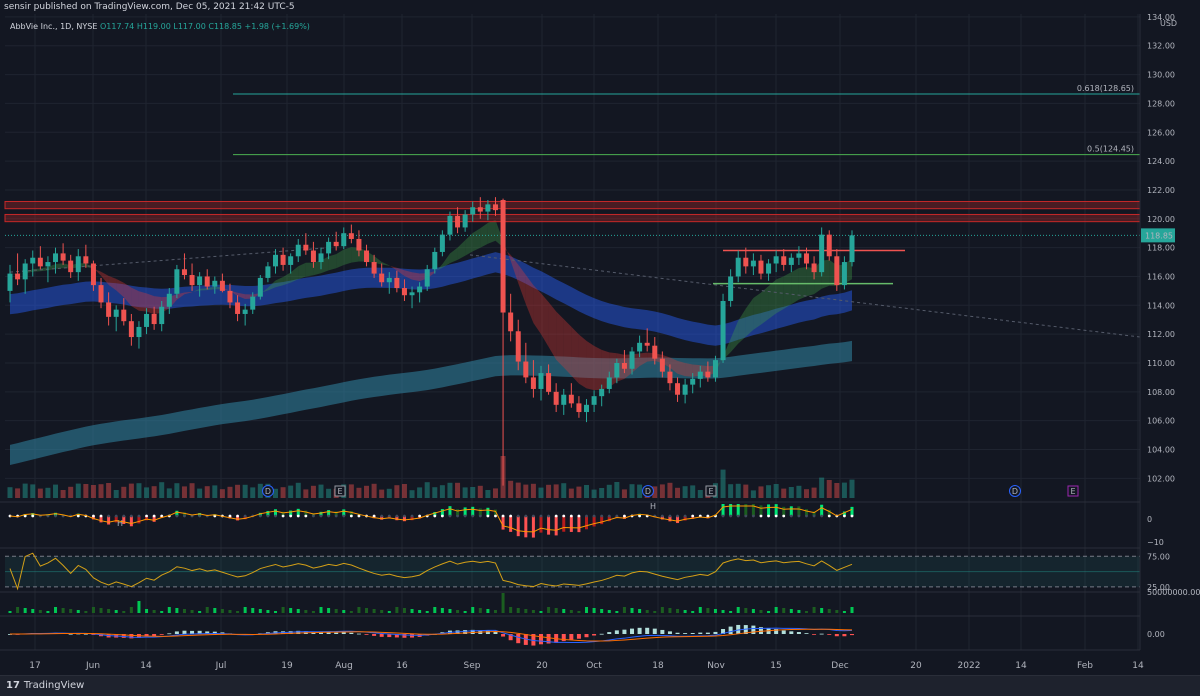 Image resolution: width=1200 pixels, height=696 pixels. I want to click on event-letter: E, so click(339, 491).